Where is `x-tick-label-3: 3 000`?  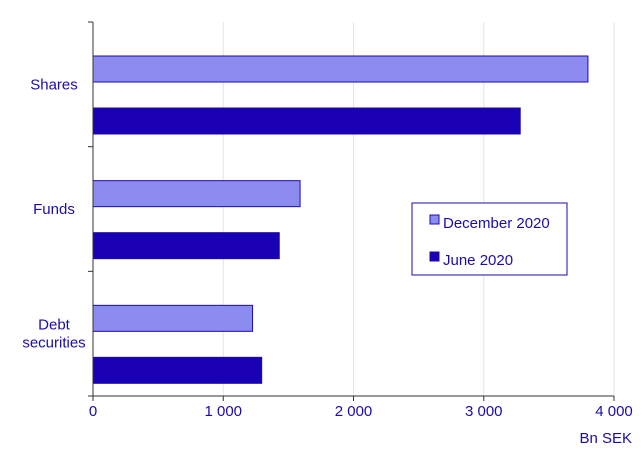 x-tick-label-3: 3 000 is located at coordinates (484, 411).